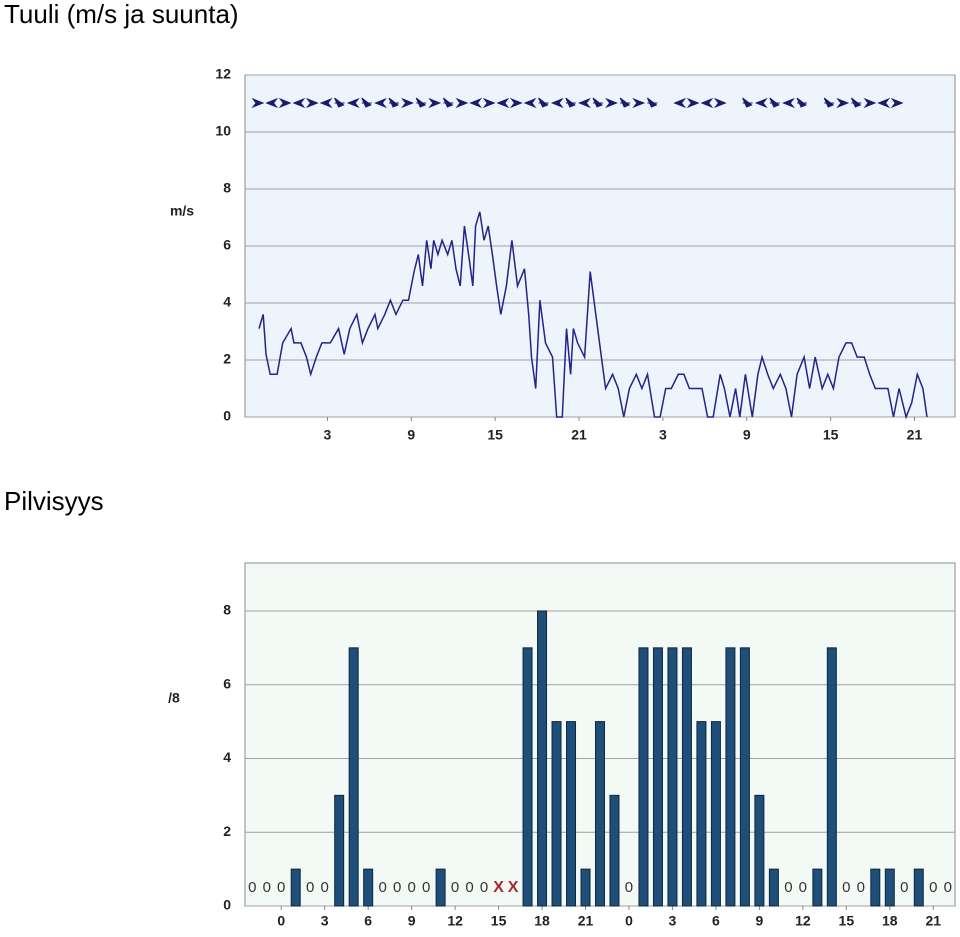  Describe the element at coordinates (182, 211) in the screenshot. I see `y-axis-label: m/s` at that location.